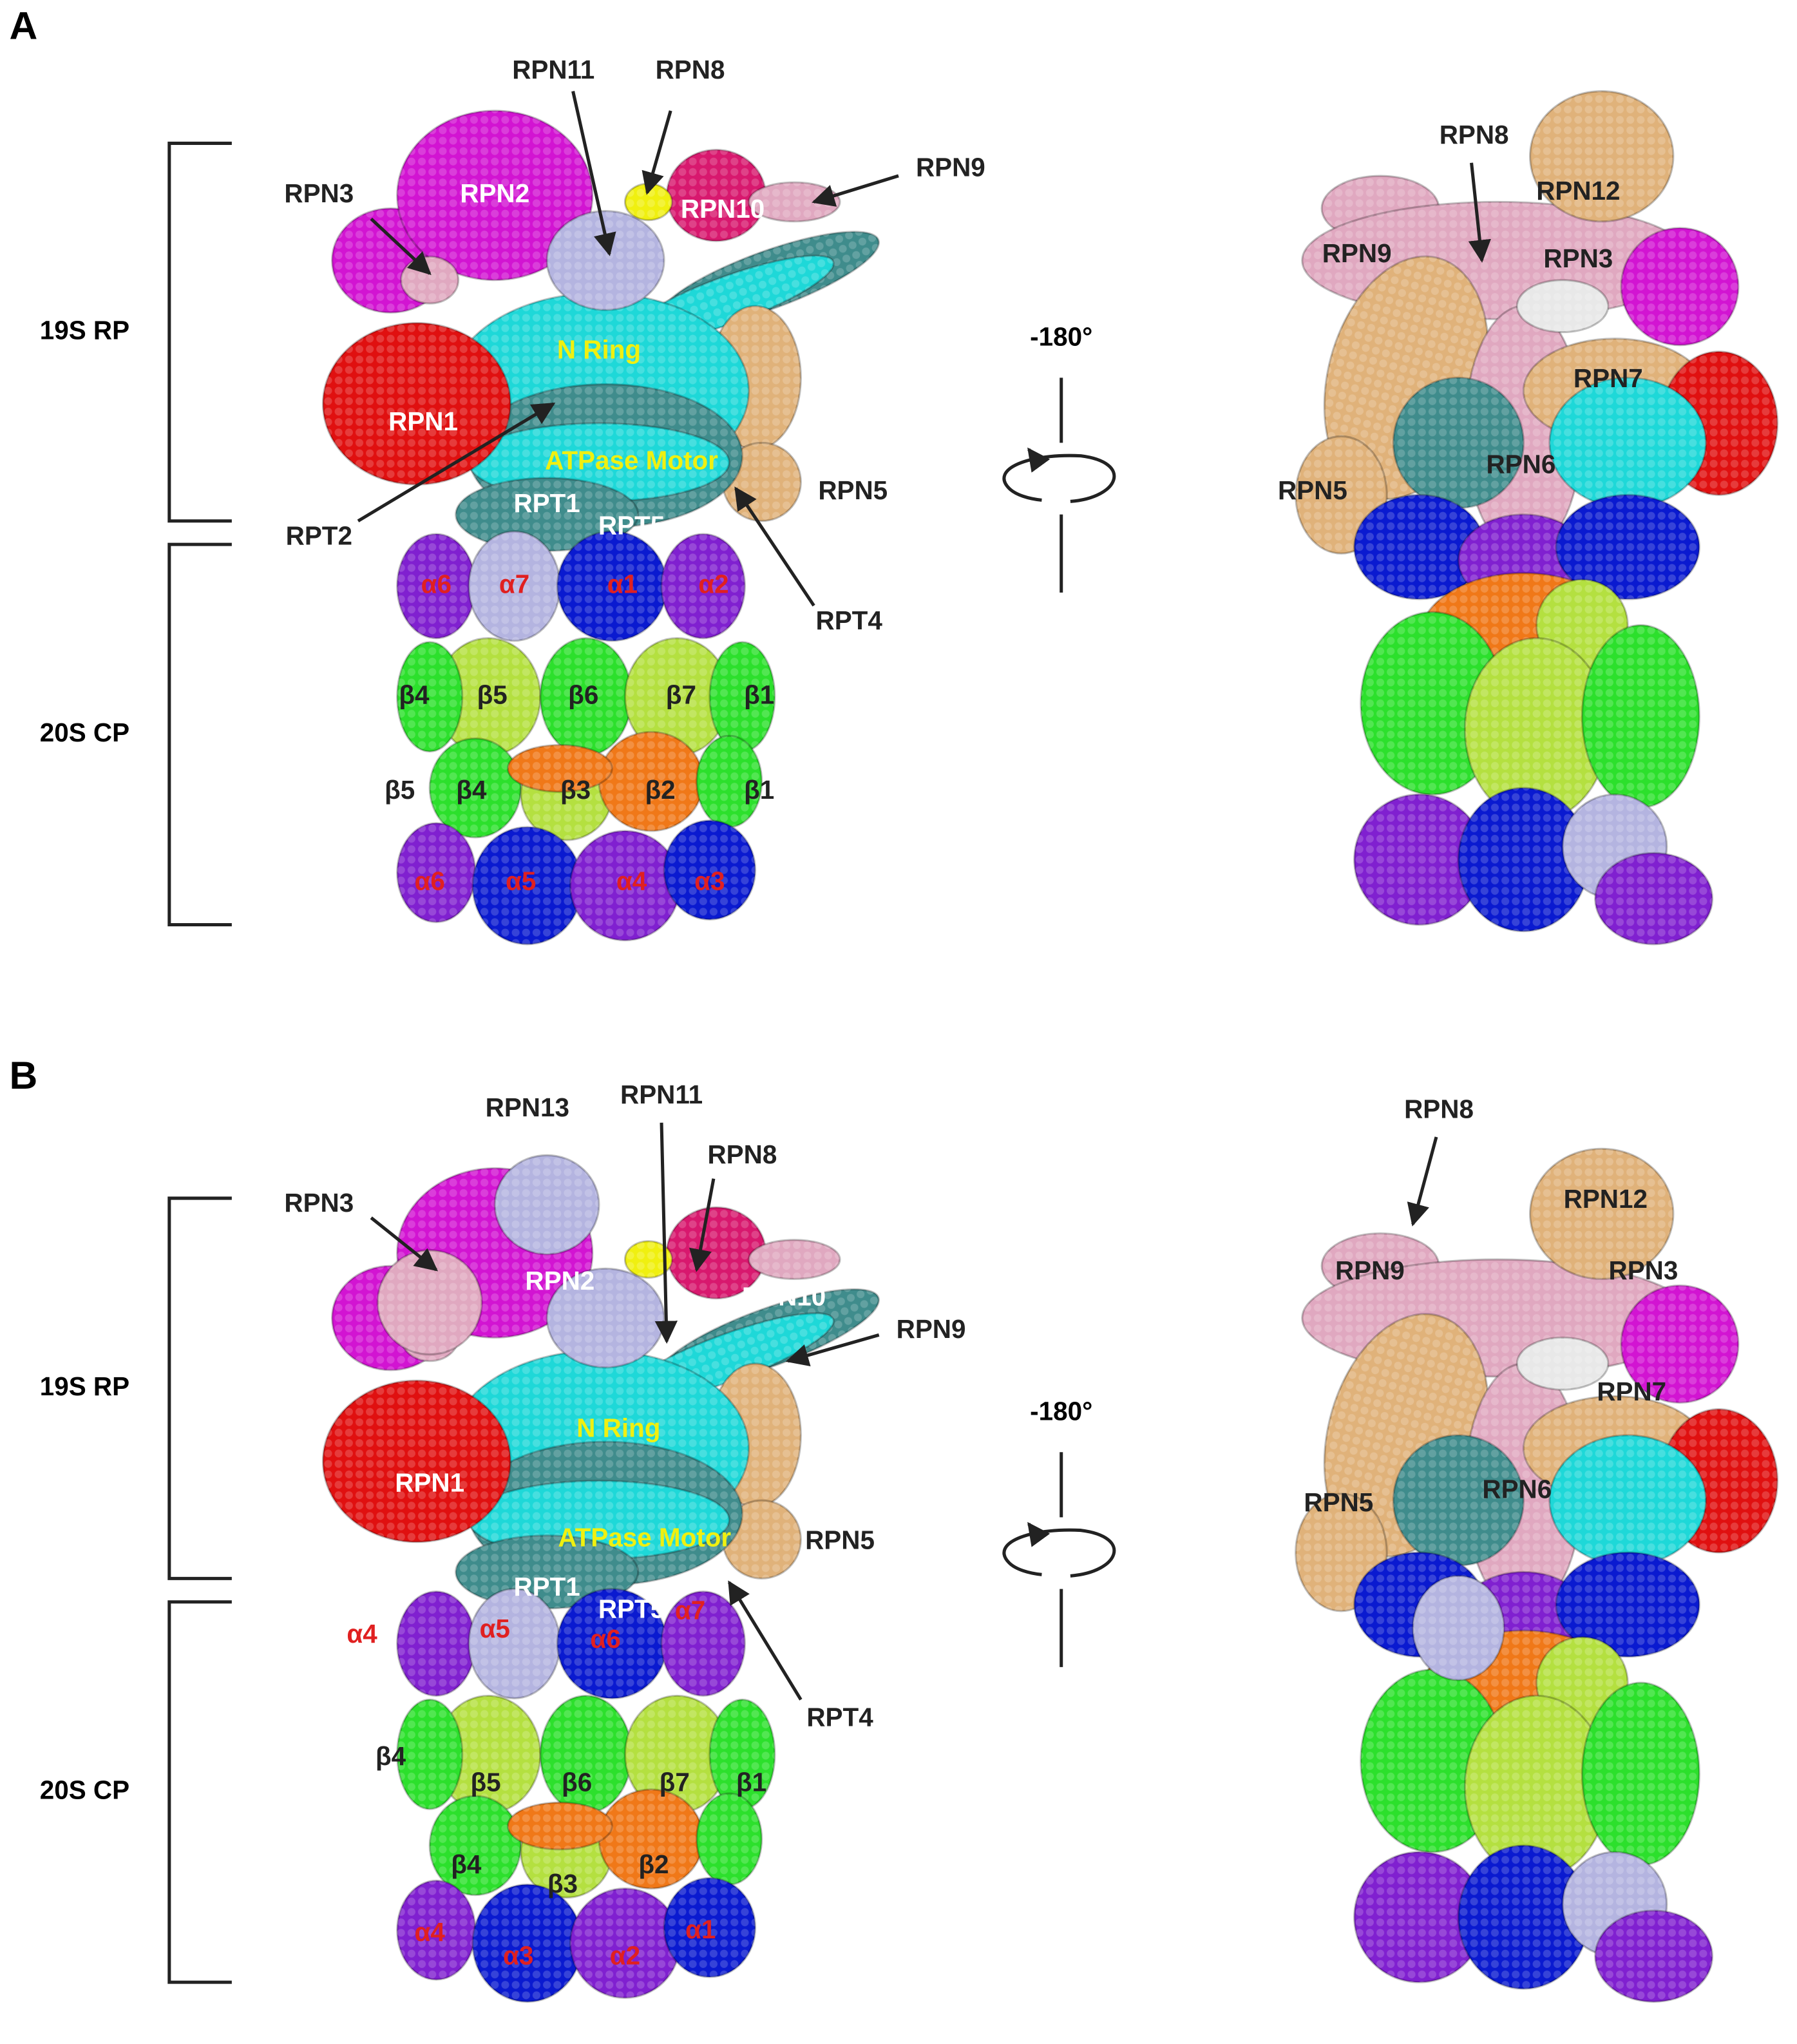 This screenshot has height=2044, width=1797. Describe the element at coordinates (631, 525) in the screenshot. I see `subunit-label: RPT5` at that location.